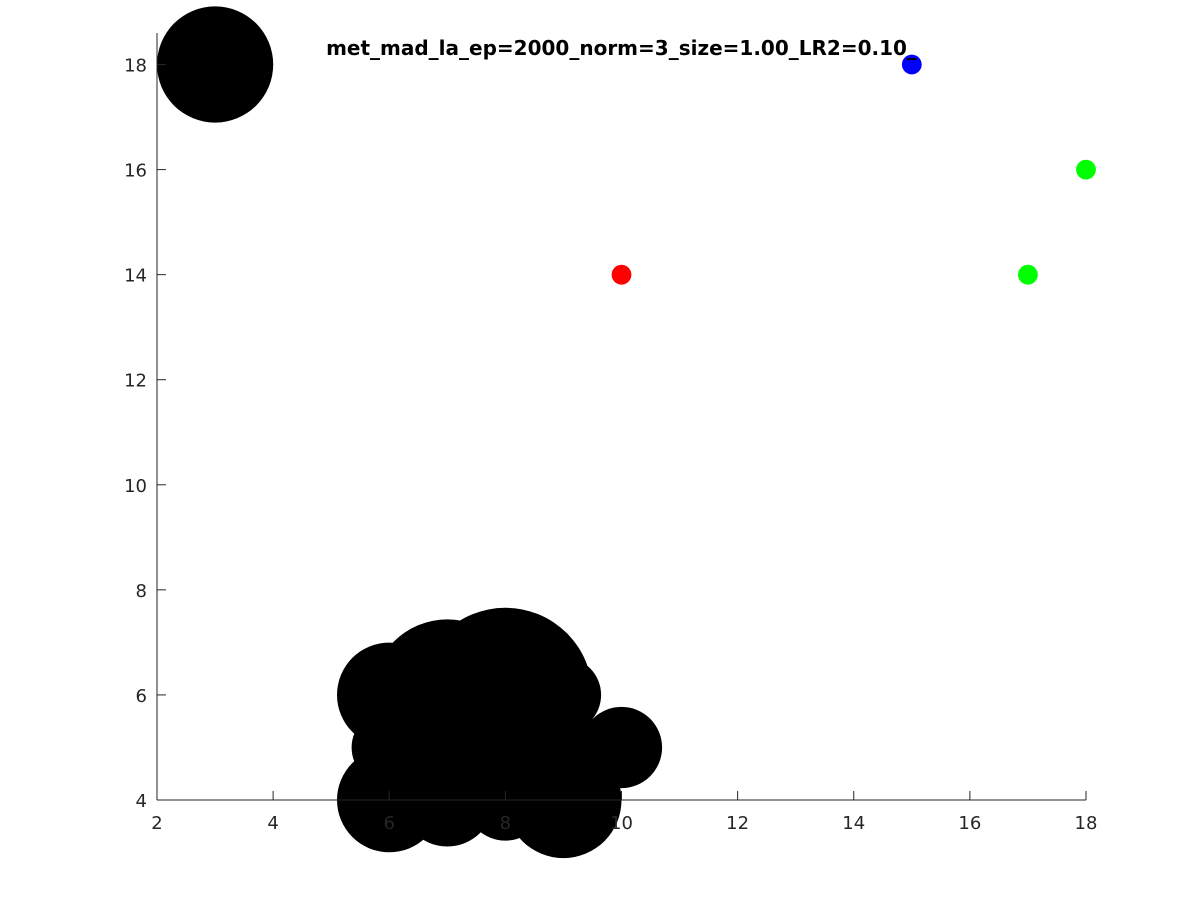 This screenshot has height=900, width=1200. I want to click on y-tick-label: 10, so click(135, 486).